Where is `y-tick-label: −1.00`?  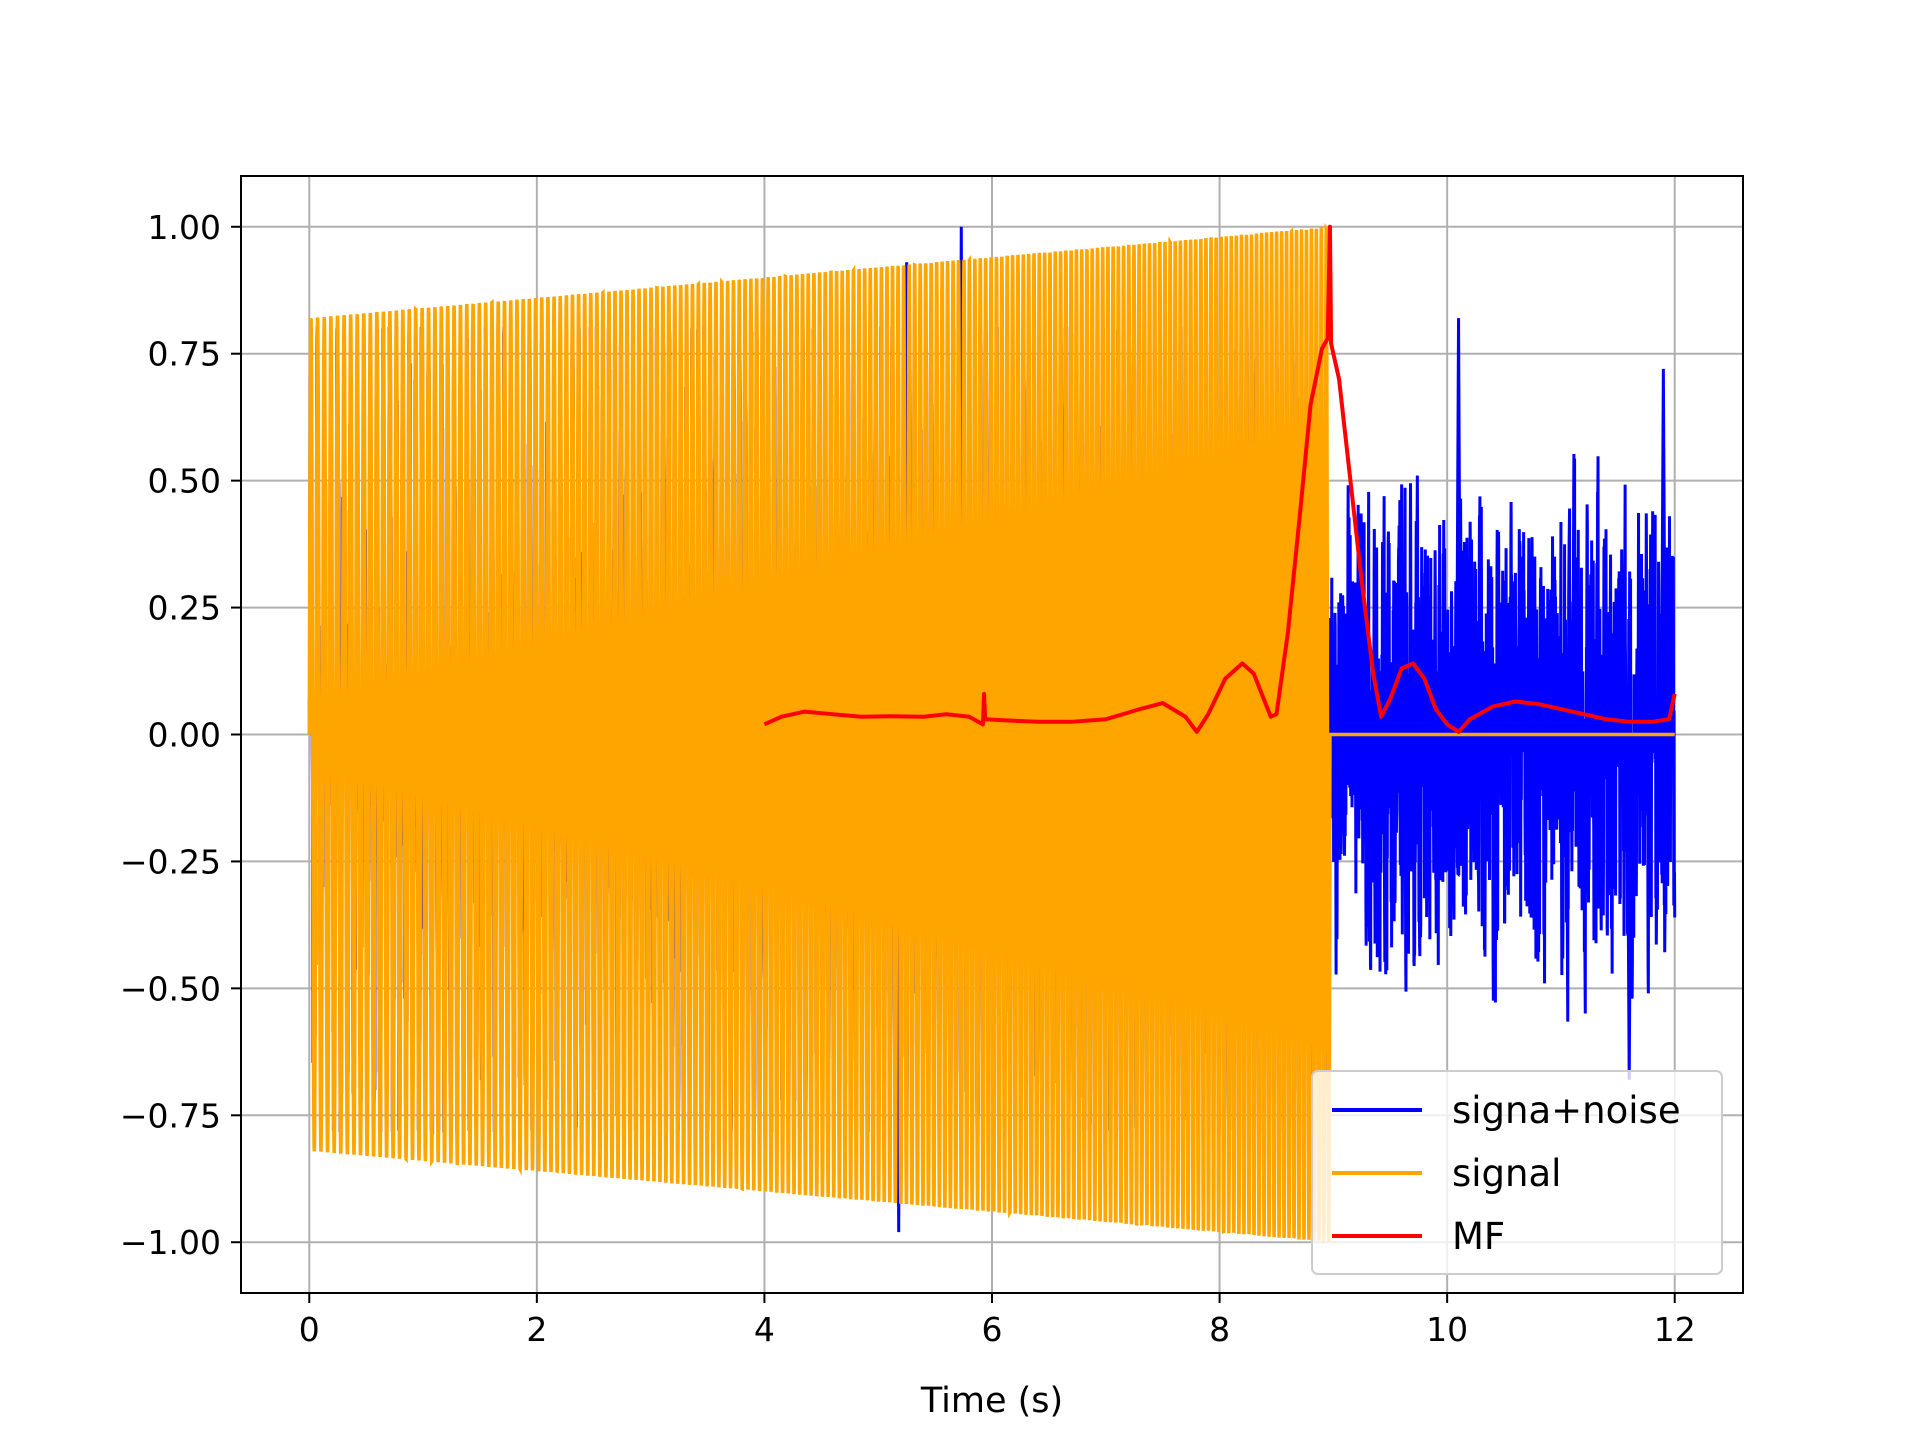 y-tick-label: −1.00 is located at coordinates (170, 1242).